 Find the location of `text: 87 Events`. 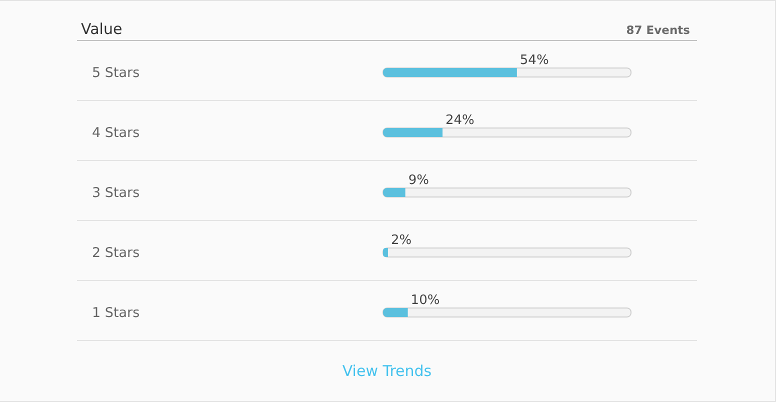

text: 87 Events is located at coordinates (658, 30).